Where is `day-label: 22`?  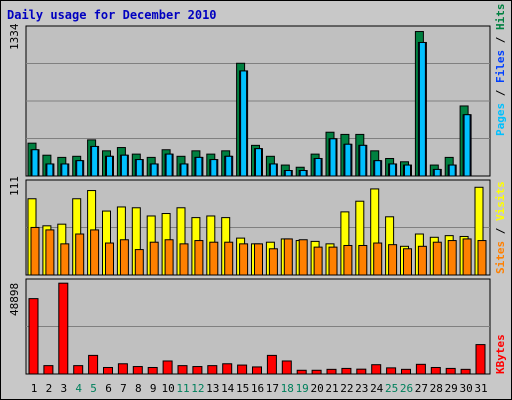
day-label: 22 is located at coordinates (346, 388).